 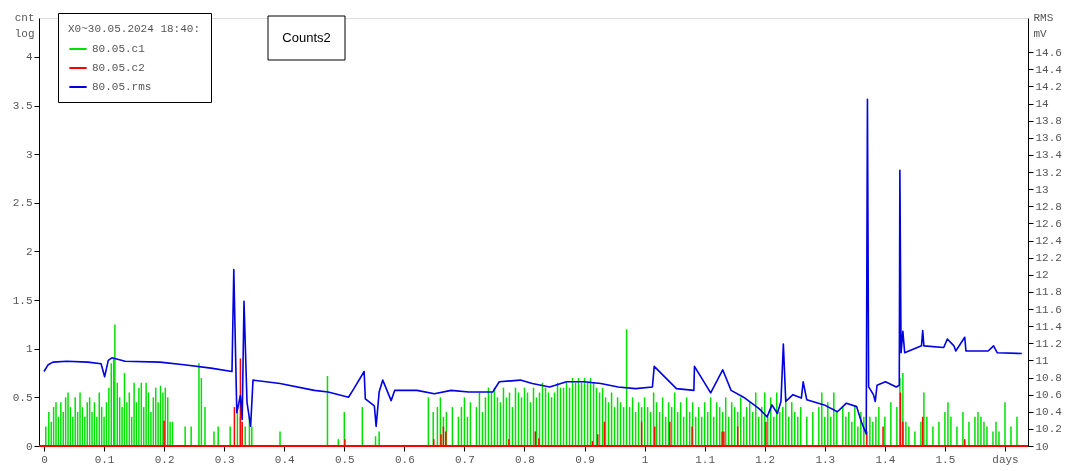 I want to click on x-tick-label: 0, so click(x=44, y=459).